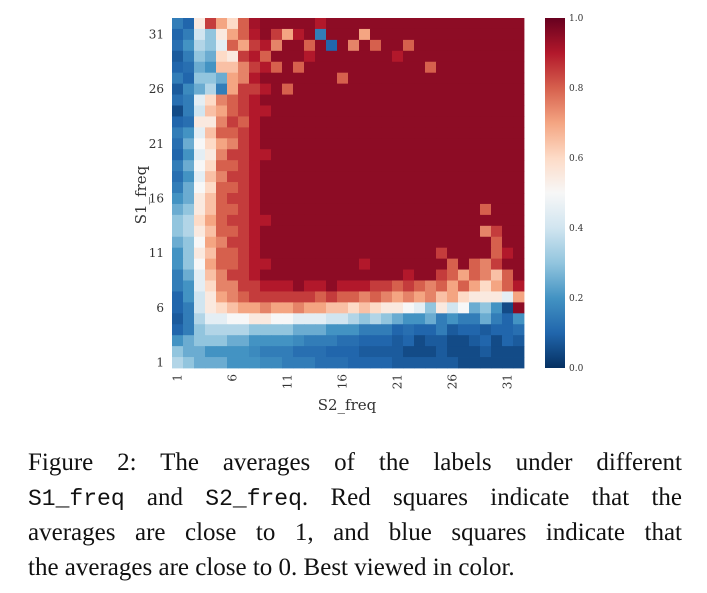 The height and width of the screenshot is (593, 707). I want to click on colorbar-tick-label: 1.0, so click(576, 19).